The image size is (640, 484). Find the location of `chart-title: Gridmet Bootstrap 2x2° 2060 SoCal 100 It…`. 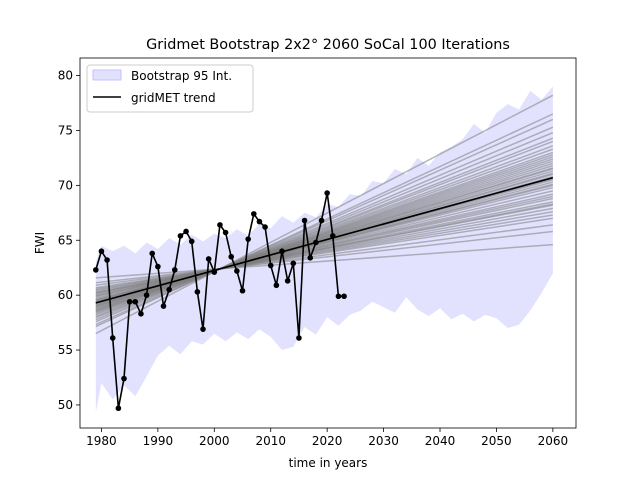

chart-title: Gridmet Bootstrap 2x2° 2060 SoCal 100 It… is located at coordinates (328, 45).